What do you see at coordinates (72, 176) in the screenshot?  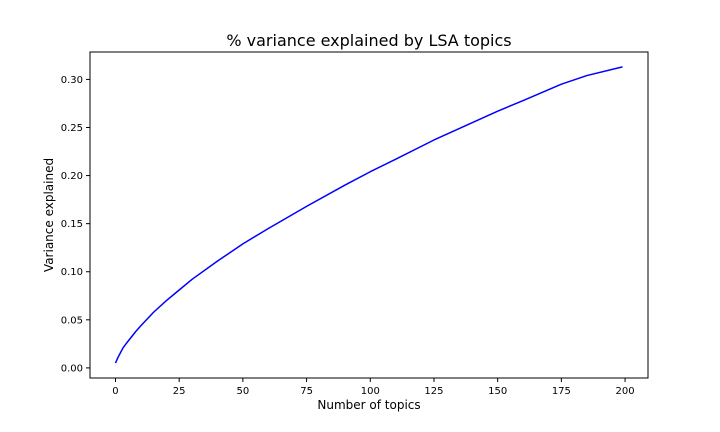 I see `y-tick-label: 0.20` at bounding box center [72, 176].